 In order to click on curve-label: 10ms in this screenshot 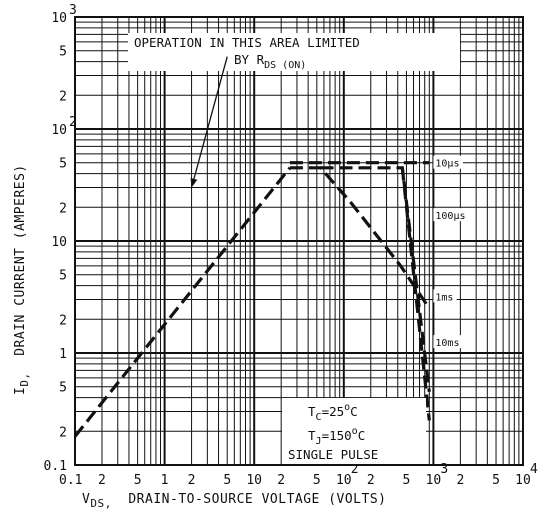, I will do `click(447, 343)`.